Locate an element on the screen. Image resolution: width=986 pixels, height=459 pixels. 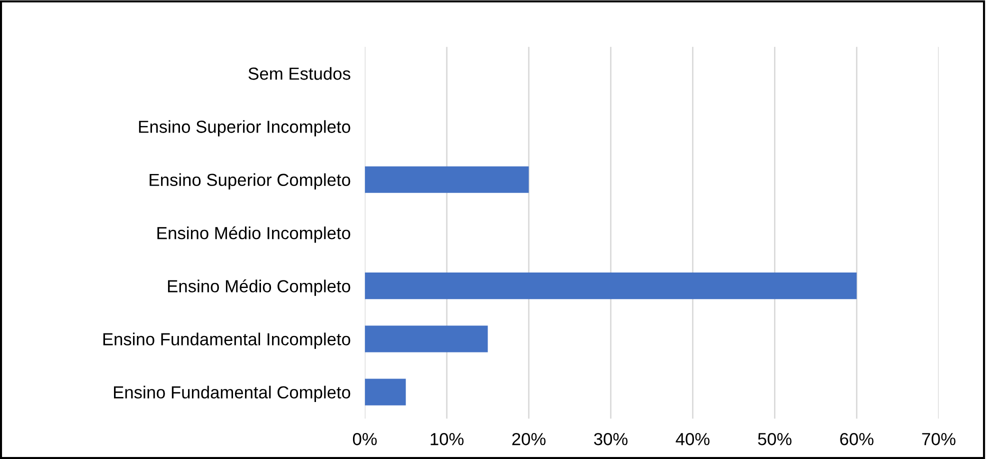
y-tick-label: Ensino Superior Incompleto is located at coordinates (244, 128).